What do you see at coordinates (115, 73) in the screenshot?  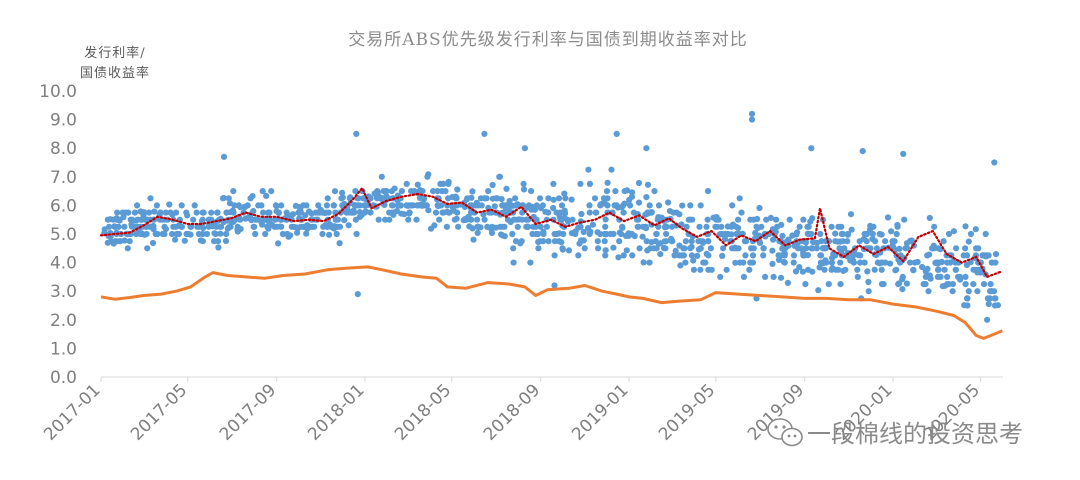 I see `y-axis-label-line-2: 国债收益率` at bounding box center [115, 73].